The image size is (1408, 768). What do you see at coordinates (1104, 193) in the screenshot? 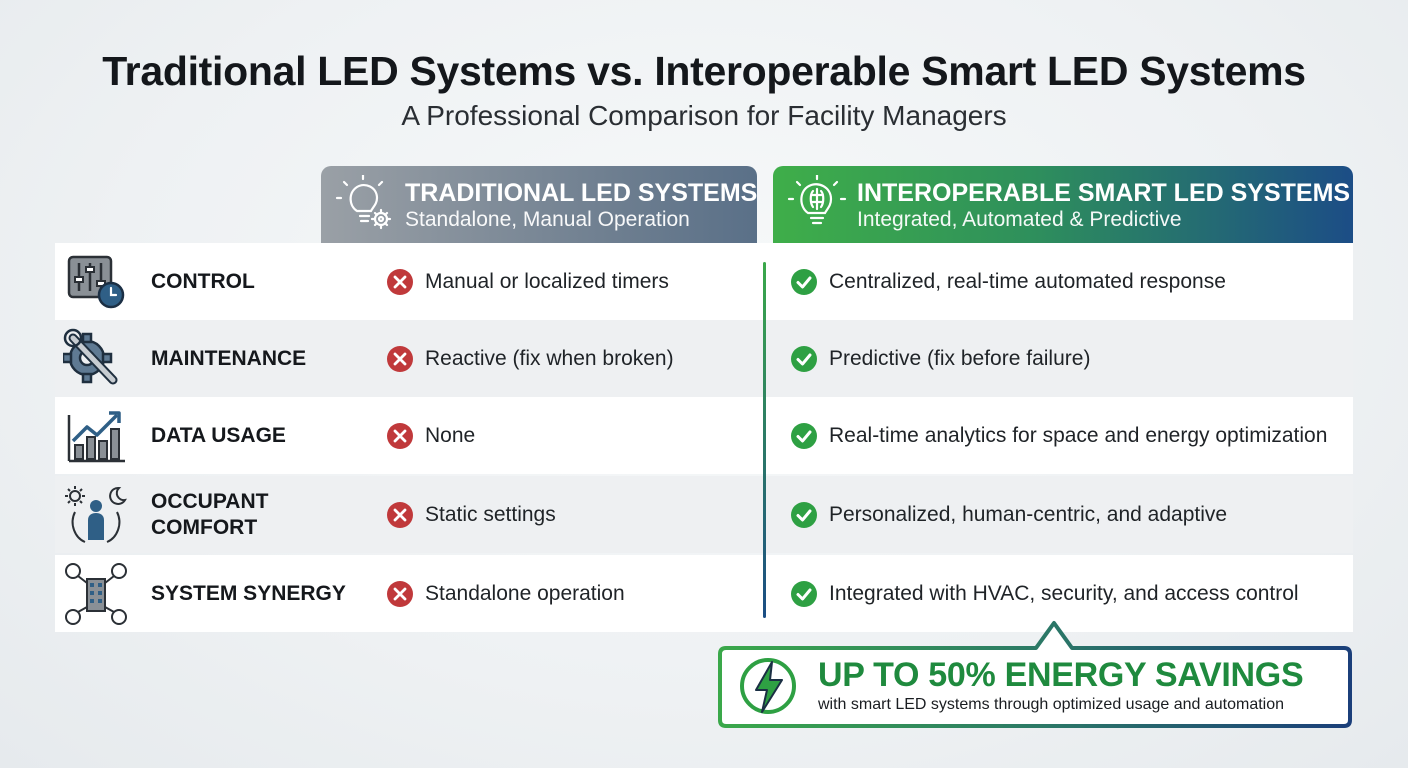
I see `smart-column-title: INTEROPERABLE SMART LED SYSTEMS` at bounding box center [1104, 193].